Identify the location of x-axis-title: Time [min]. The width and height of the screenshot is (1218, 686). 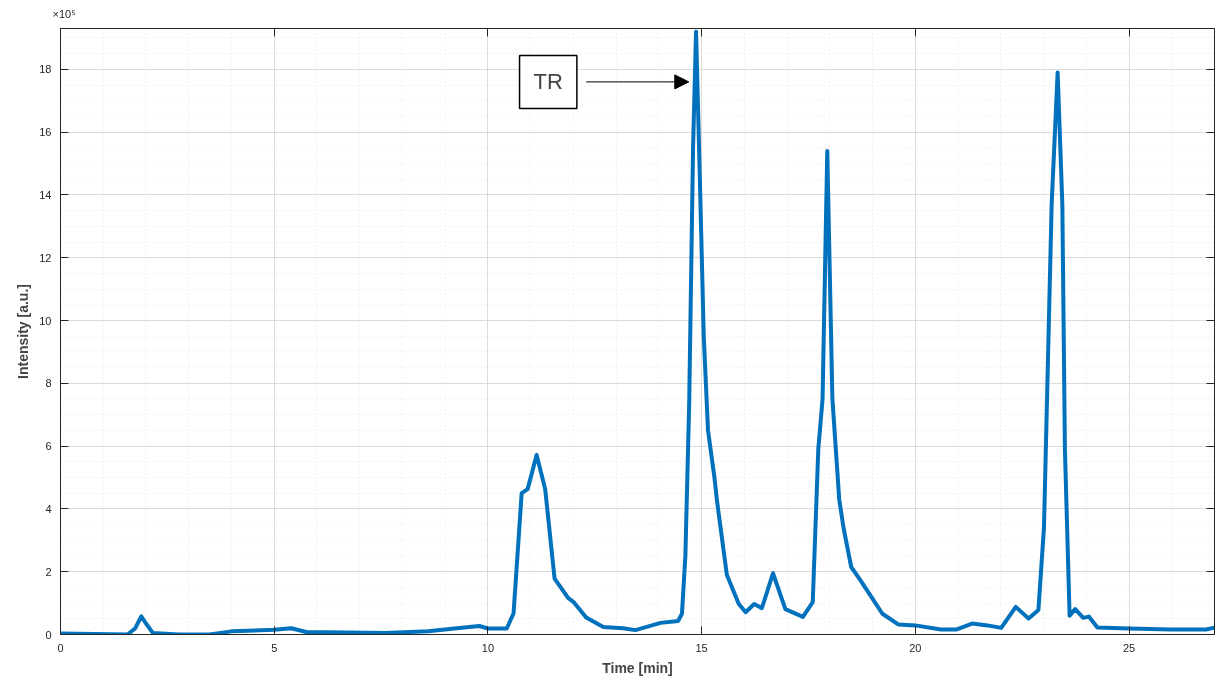
(637, 667).